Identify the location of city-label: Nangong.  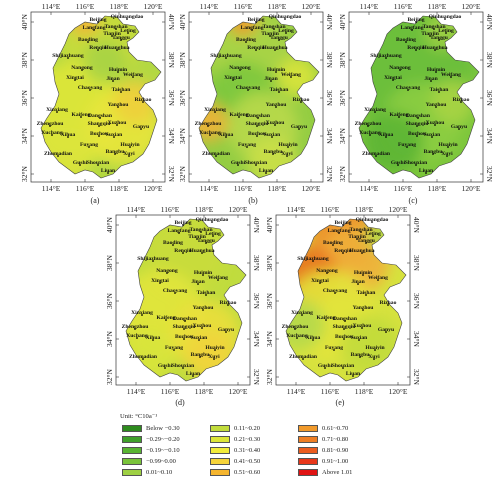
(82, 68).